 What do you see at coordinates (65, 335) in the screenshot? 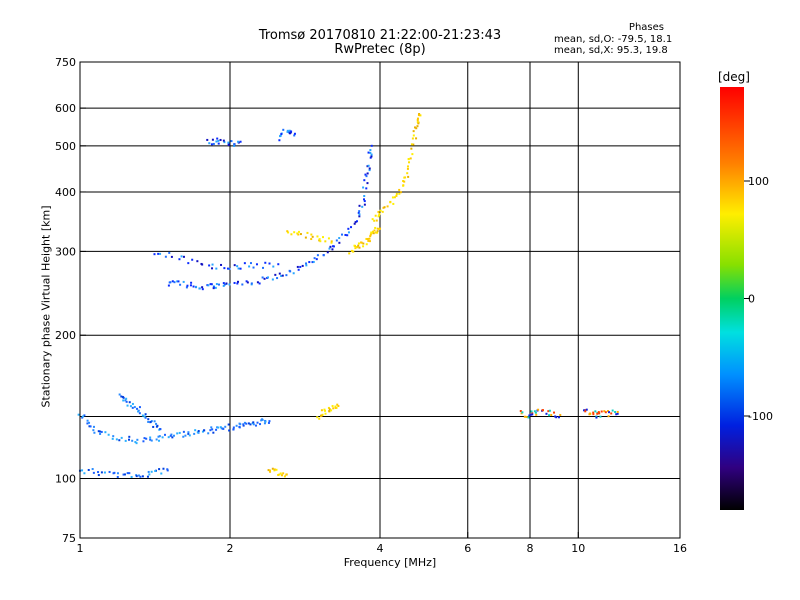
I see `y-tick-label: 200` at bounding box center [65, 335].